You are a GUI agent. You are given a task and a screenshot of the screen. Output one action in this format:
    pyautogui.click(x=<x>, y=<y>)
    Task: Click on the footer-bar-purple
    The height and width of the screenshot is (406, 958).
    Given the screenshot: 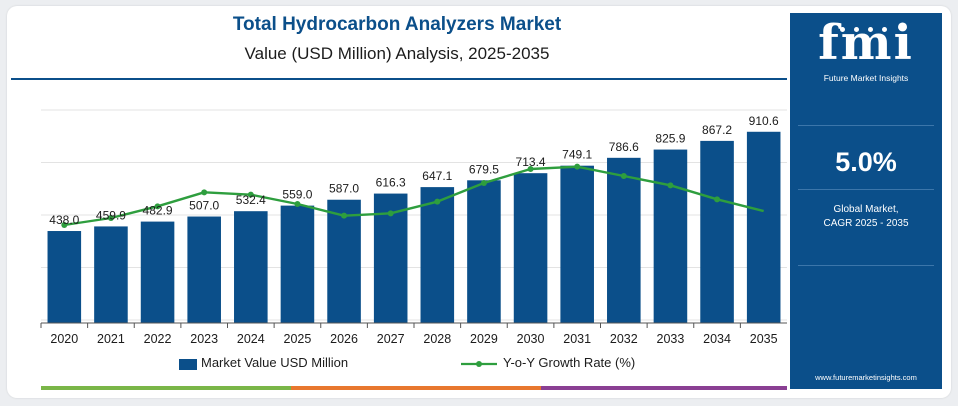 What is the action you would take?
    pyautogui.click(x=664, y=388)
    